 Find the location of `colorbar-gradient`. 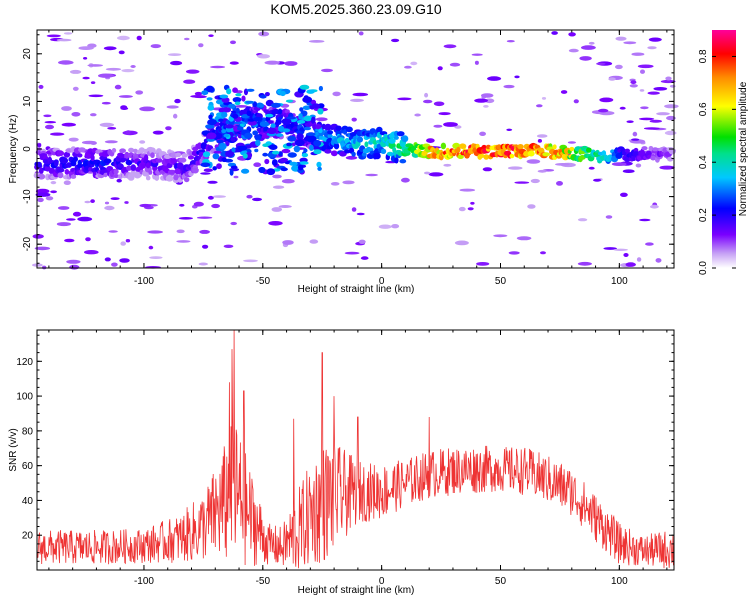

colorbar-gradient is located at coordinates (724, 149).